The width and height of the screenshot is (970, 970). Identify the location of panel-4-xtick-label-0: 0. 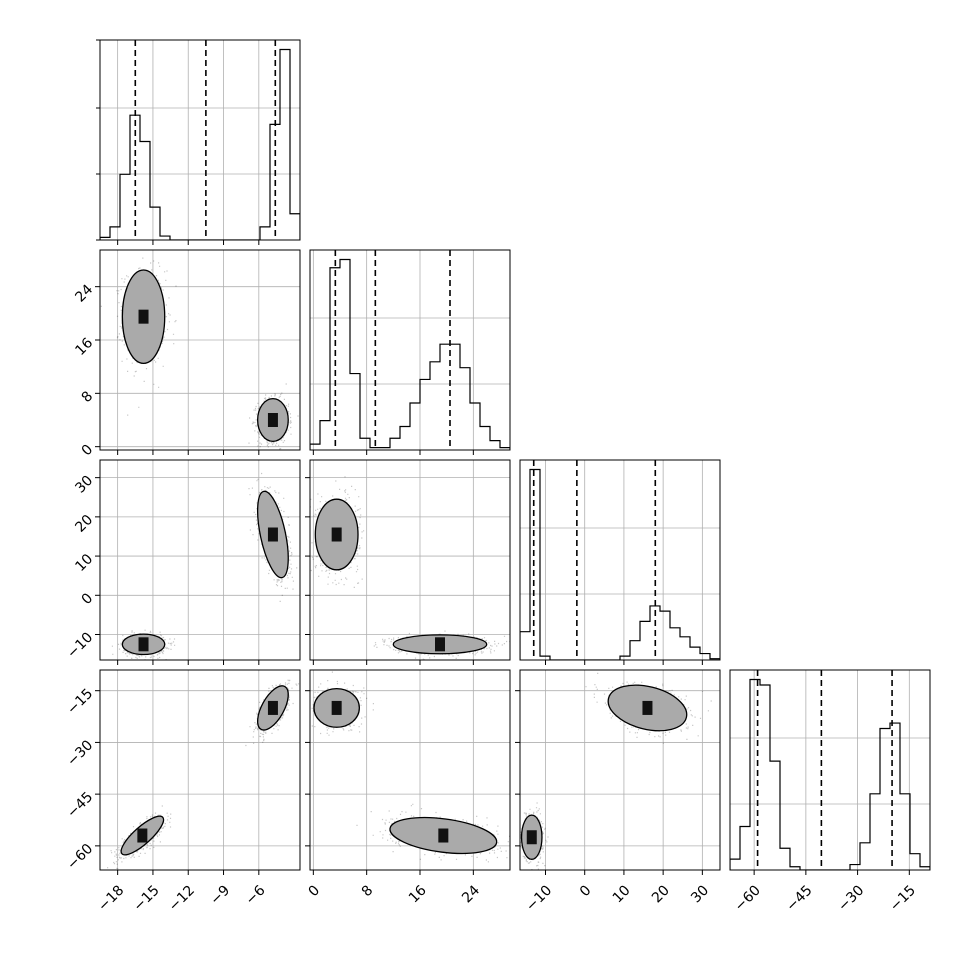
(314, 891).